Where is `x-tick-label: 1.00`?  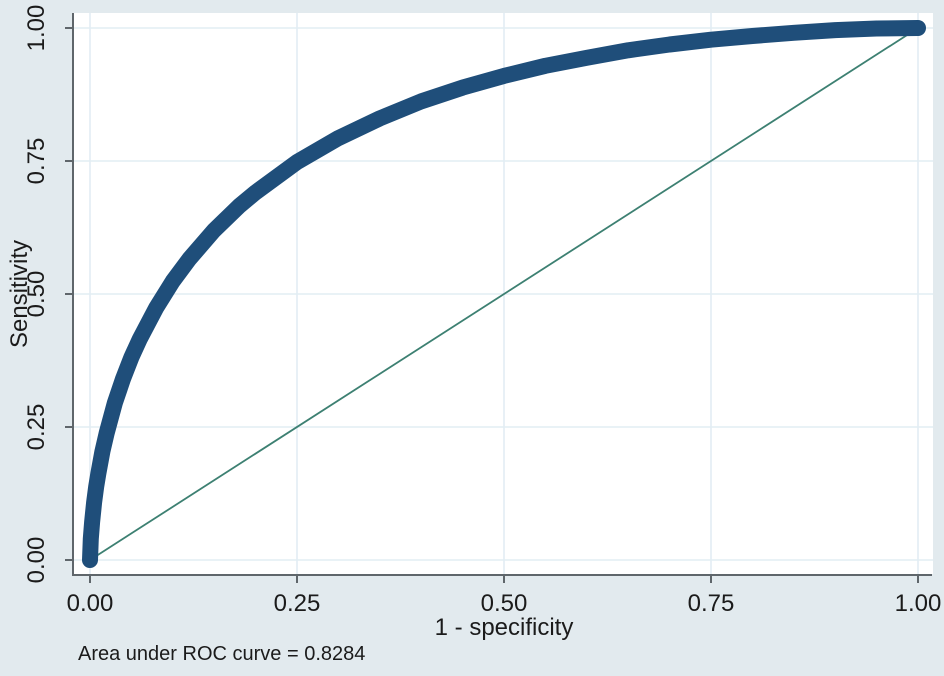 x-tick-label: 1.00 is located at coordinates (918, 603).